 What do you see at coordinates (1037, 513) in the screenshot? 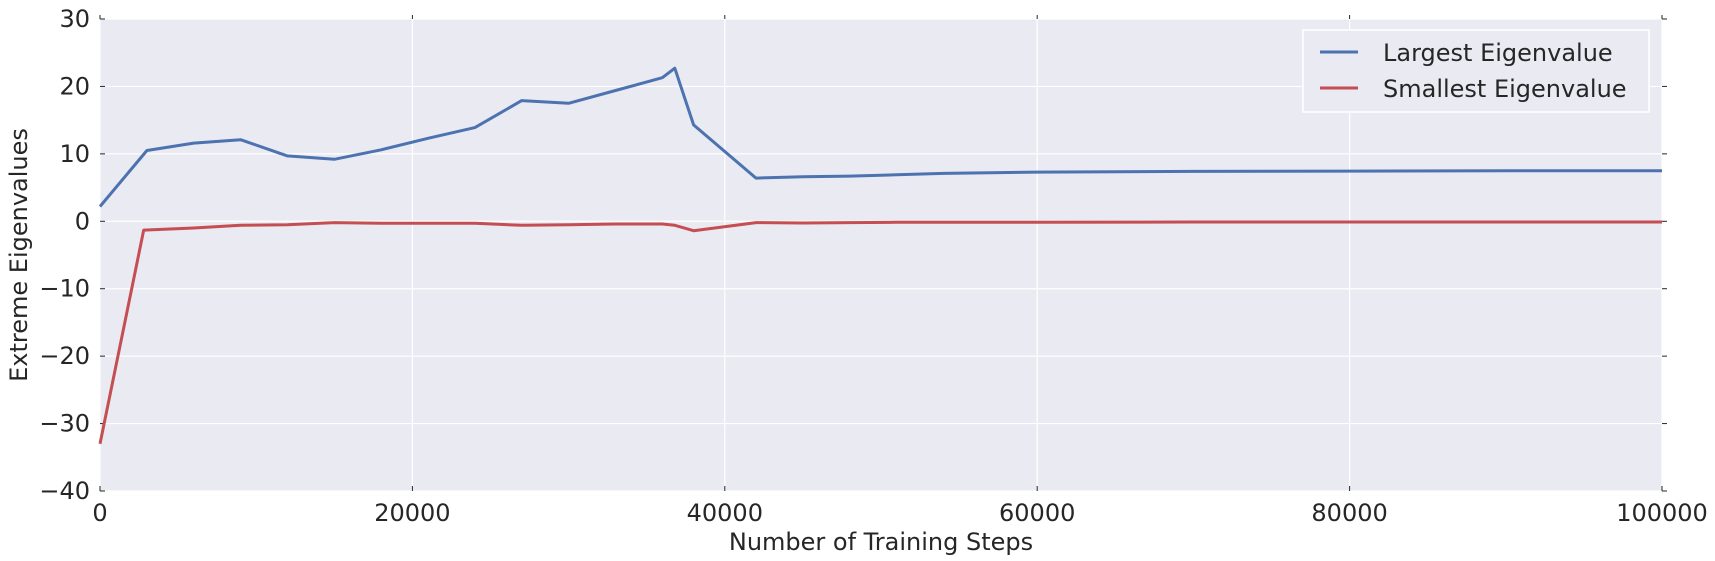
I see `x-tick-label: 60000` at bounding box center [1037, 513].